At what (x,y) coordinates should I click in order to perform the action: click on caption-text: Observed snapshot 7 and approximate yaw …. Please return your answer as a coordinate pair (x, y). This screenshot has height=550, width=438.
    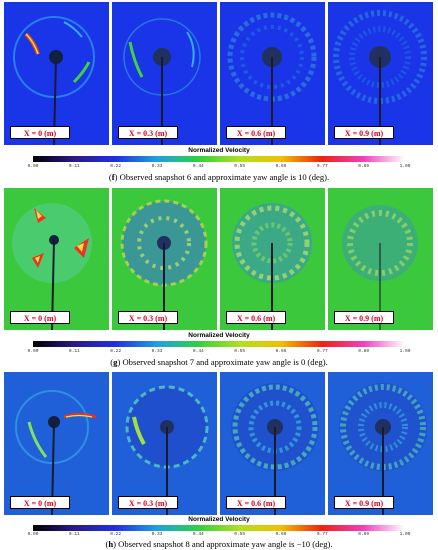
    Looking at the image, I should click on (224, 362).